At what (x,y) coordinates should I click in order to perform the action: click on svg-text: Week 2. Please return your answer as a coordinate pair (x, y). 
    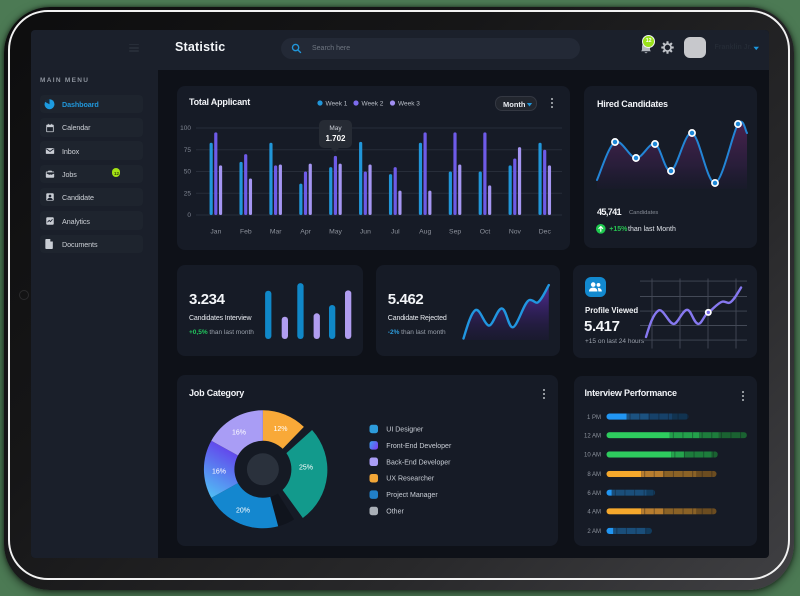
    Looking at the image, I should click on (373, 103).